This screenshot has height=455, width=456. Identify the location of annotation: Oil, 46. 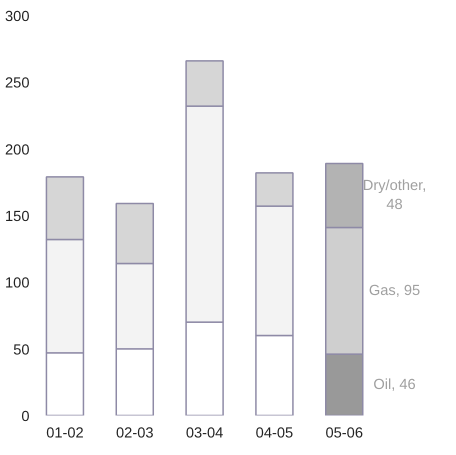
(394, 384).